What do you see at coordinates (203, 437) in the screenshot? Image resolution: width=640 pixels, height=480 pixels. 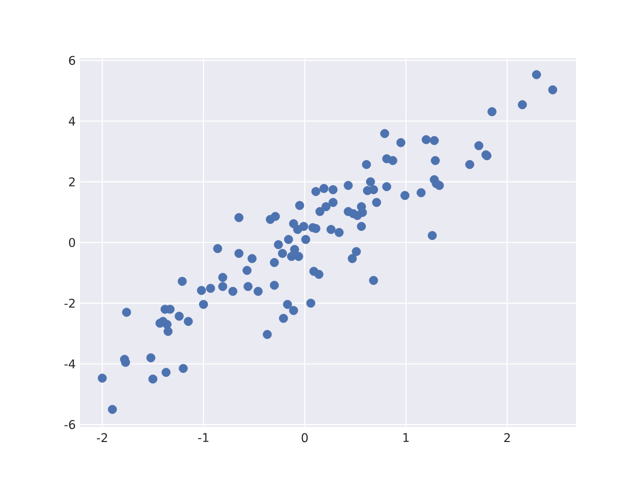 I see `x-tick-label: -1` at bounding box center [203, 437].